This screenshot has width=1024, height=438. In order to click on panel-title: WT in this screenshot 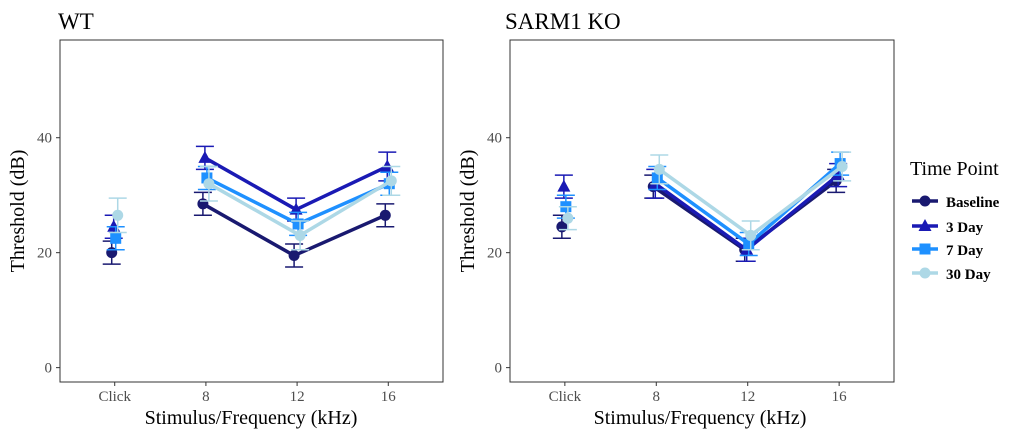, I will do `click(76, 21)`.